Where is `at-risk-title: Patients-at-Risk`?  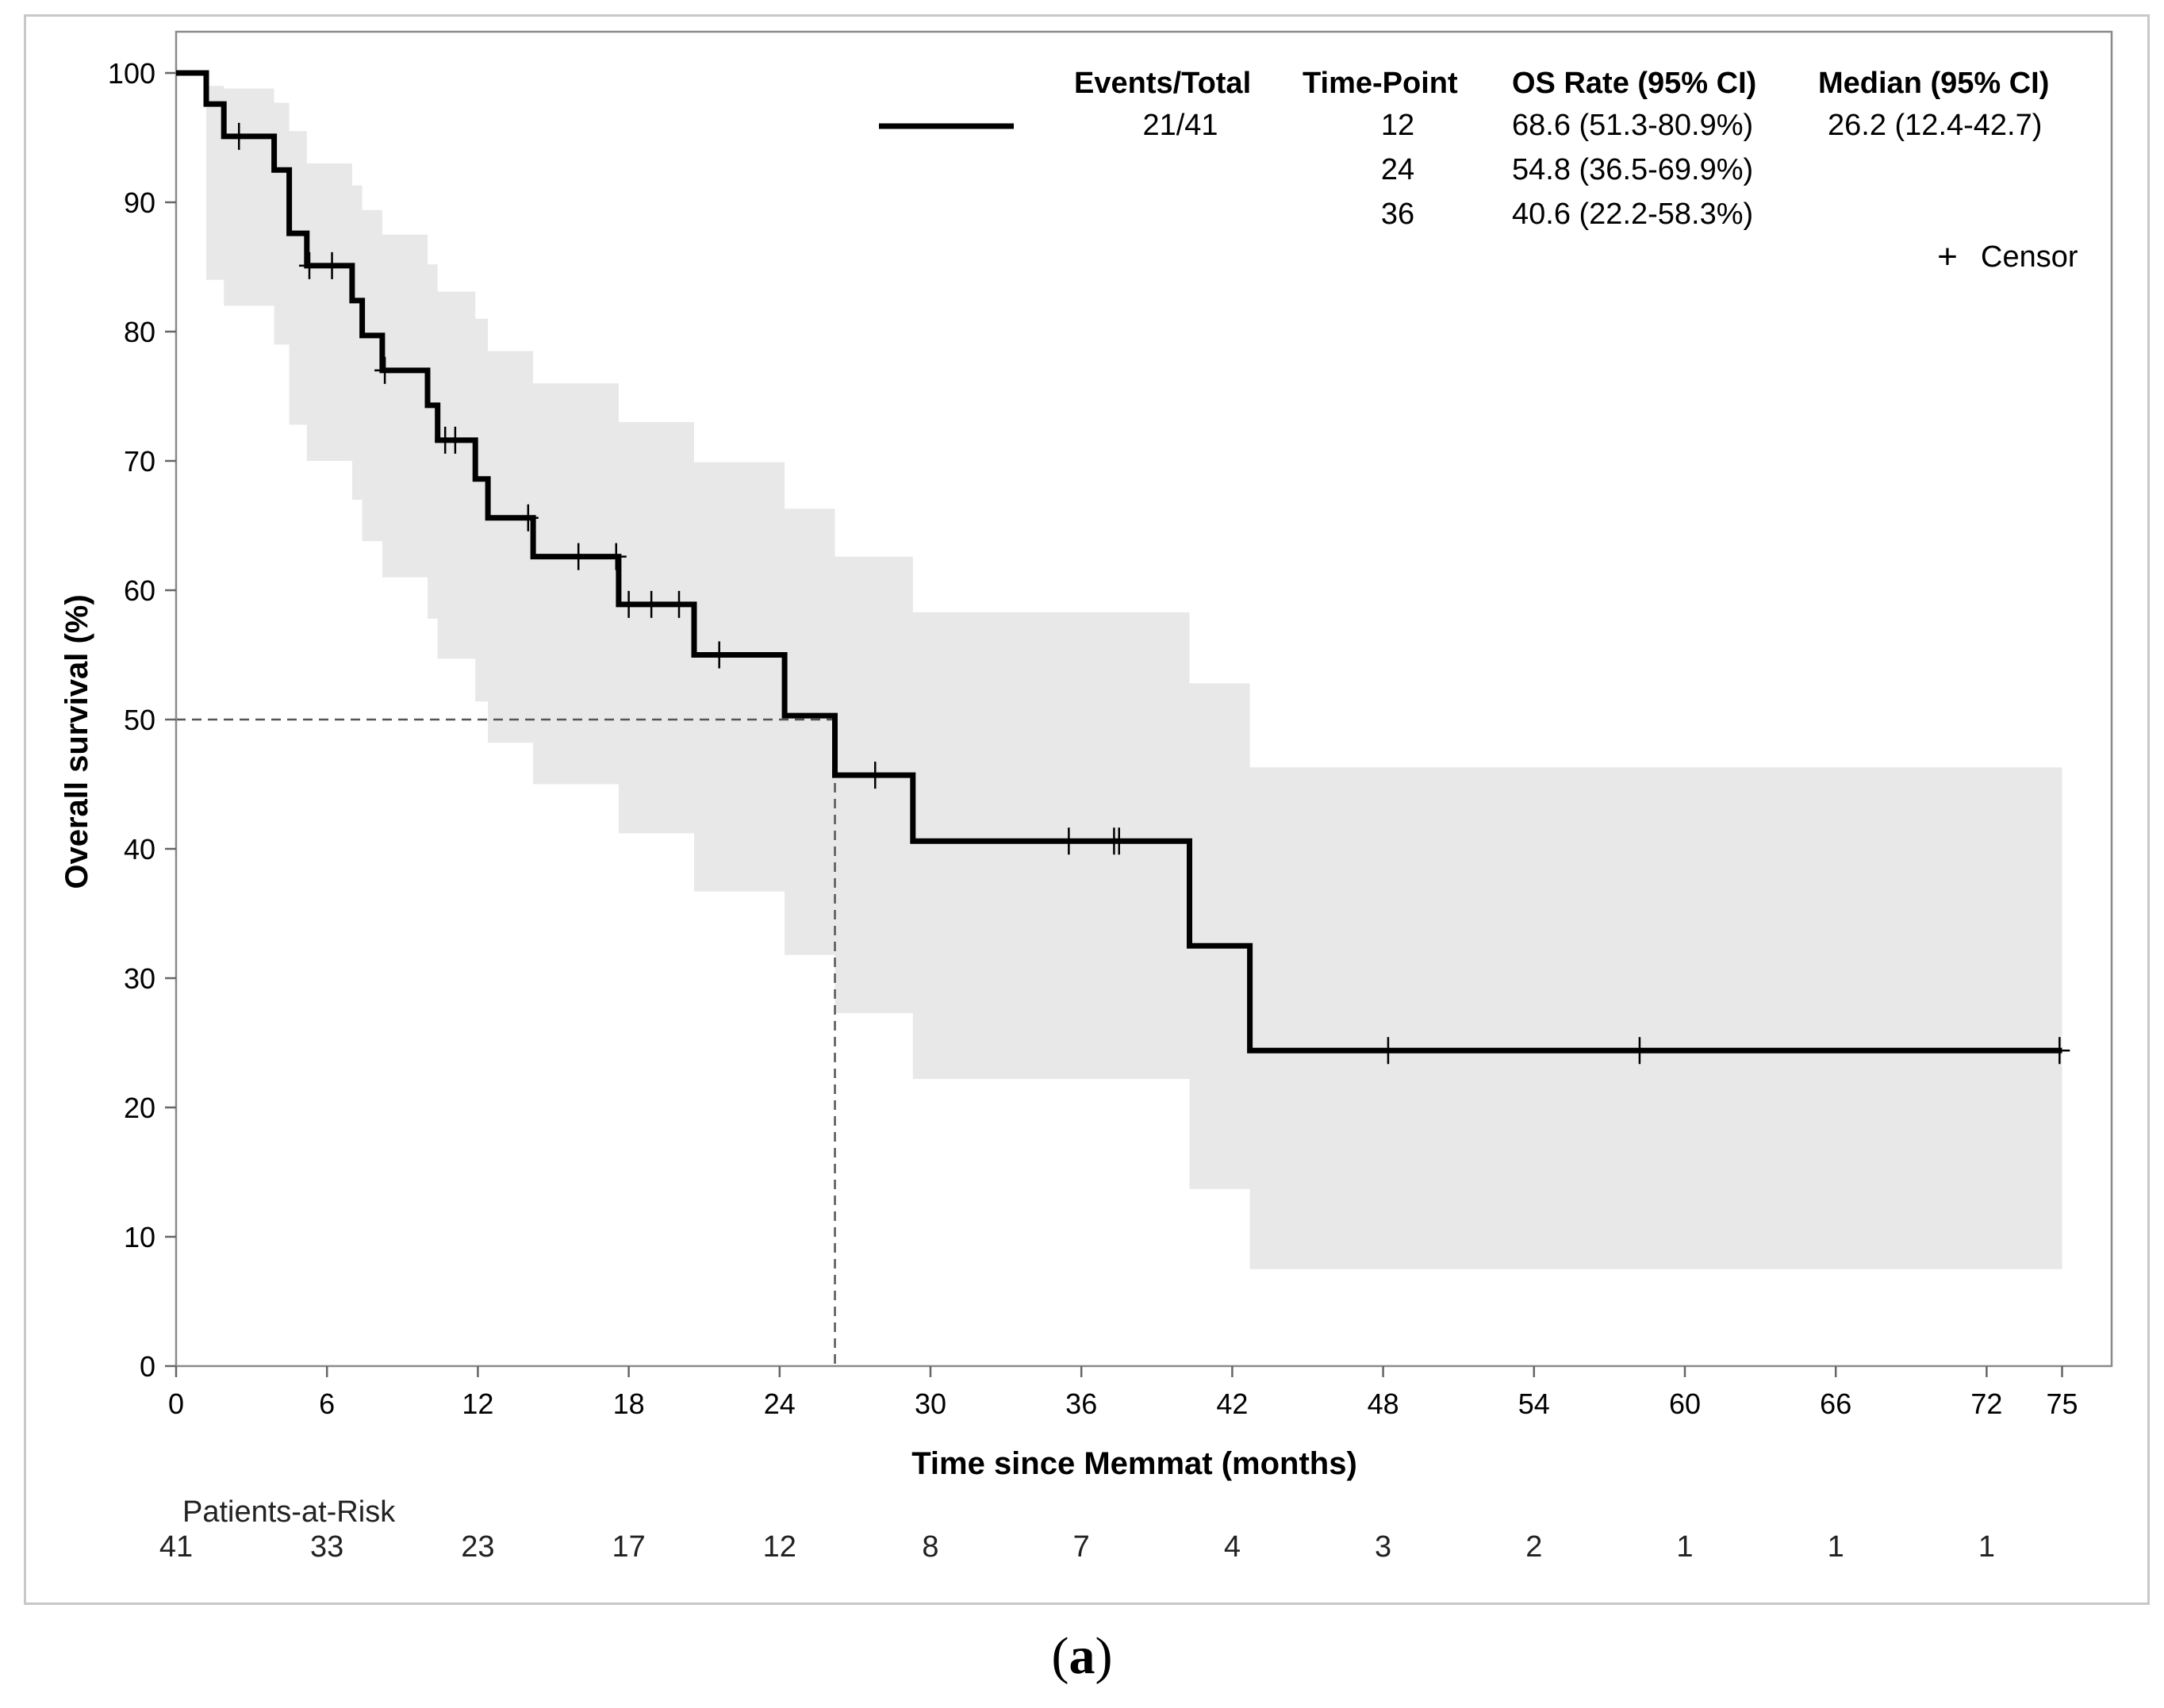 at-risk-title: Patients-at-Risk is located at coordinates (289, 1512).